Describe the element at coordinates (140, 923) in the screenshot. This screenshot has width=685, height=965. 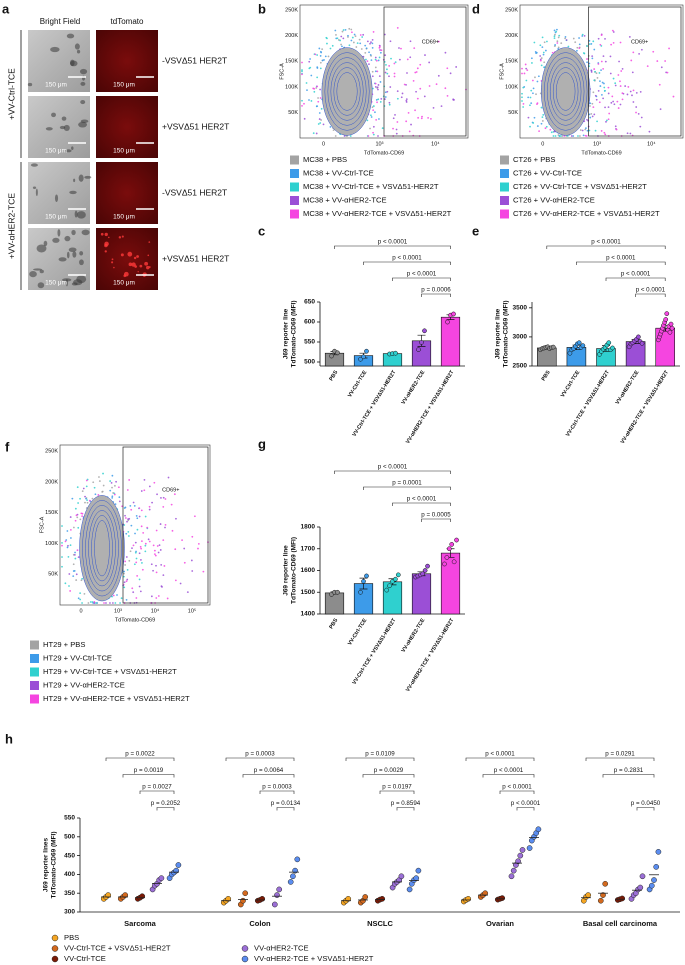
I see `group-label: Sarcoma` at that location.